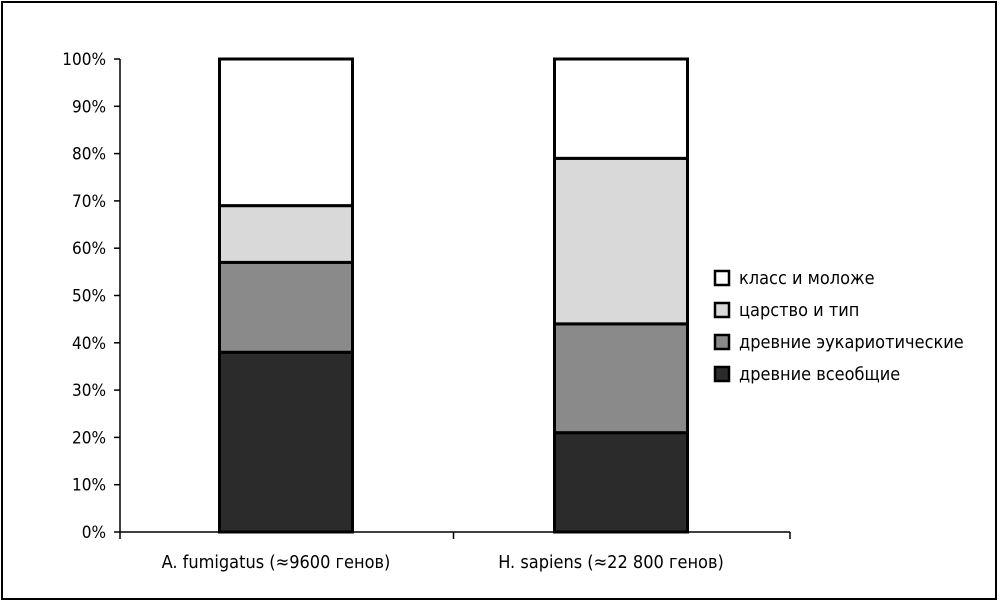 The width and height of the screenshot is (1000, 603). I want to click on y-tick-label: 60%, so click(89, 249).